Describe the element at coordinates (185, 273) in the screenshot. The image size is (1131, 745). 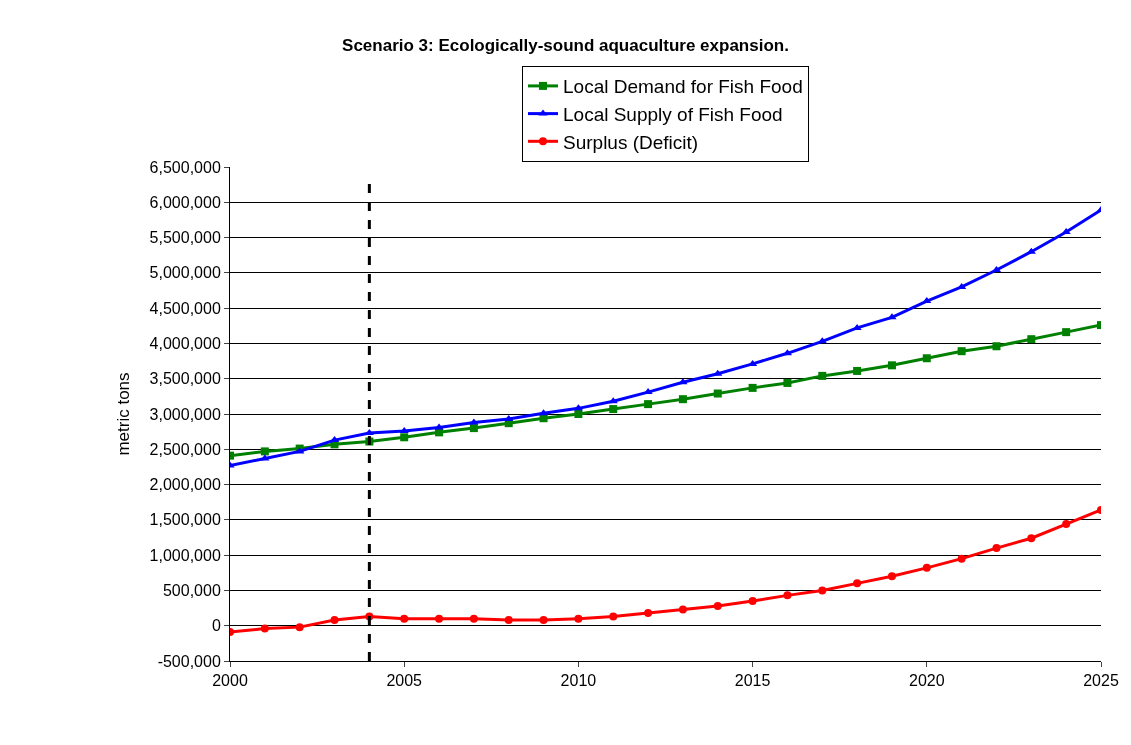
I see `y-tick-label: 5,000,000` at that location.